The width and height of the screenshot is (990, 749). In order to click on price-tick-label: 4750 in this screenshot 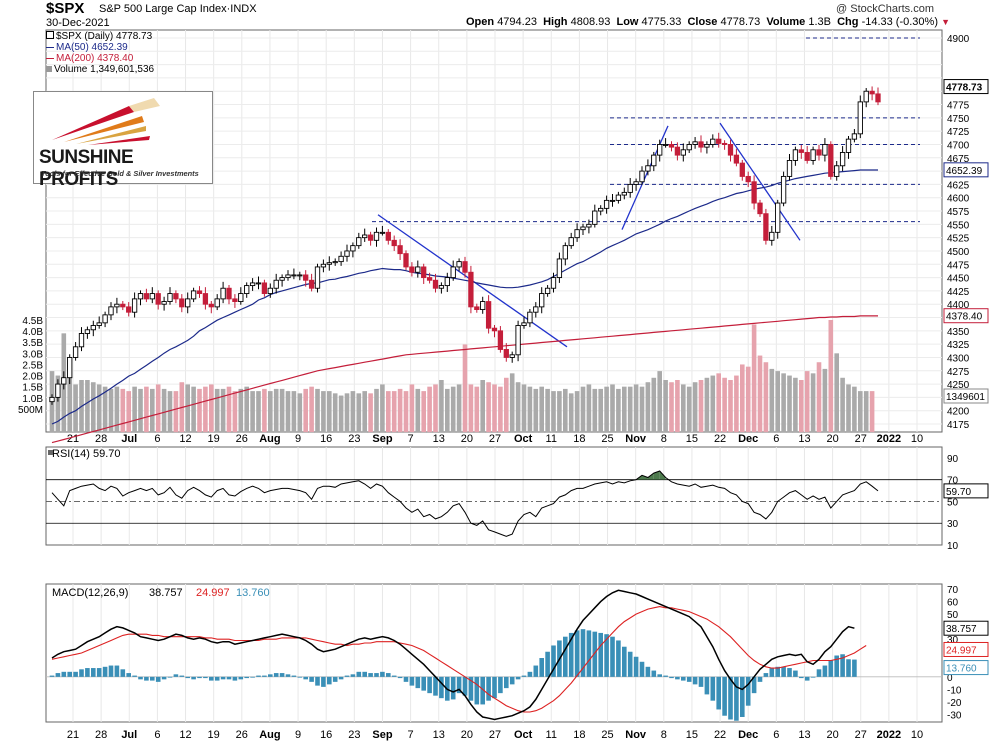, I will do `click(958, 119)`.